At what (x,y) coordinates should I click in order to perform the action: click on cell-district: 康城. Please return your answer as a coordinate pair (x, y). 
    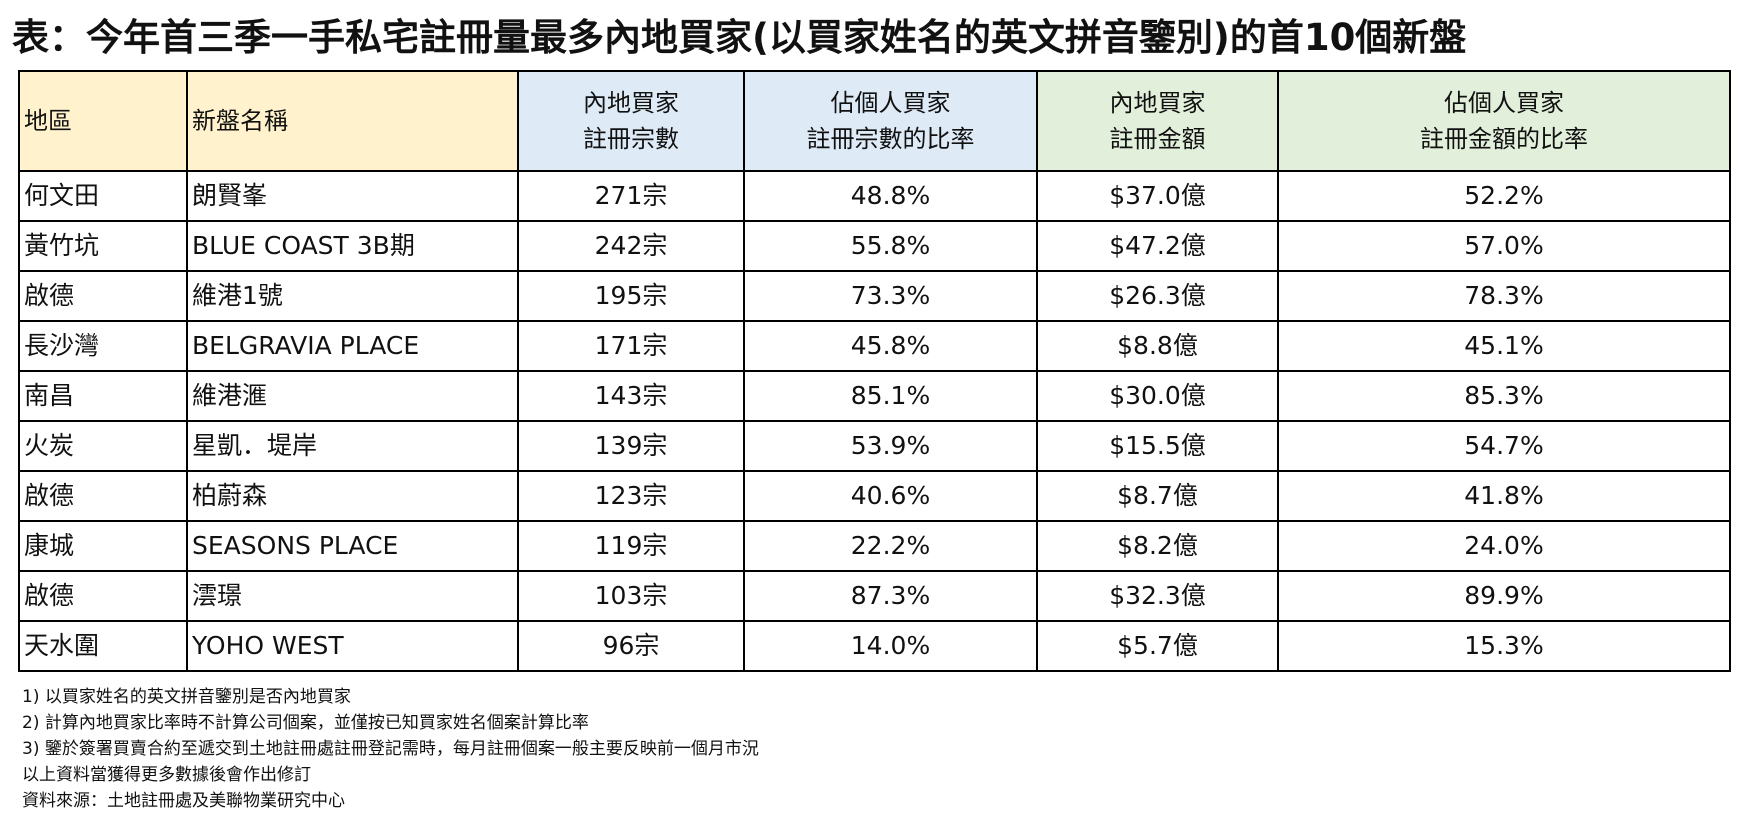
    Looking at the image, I should click on (103, 546).